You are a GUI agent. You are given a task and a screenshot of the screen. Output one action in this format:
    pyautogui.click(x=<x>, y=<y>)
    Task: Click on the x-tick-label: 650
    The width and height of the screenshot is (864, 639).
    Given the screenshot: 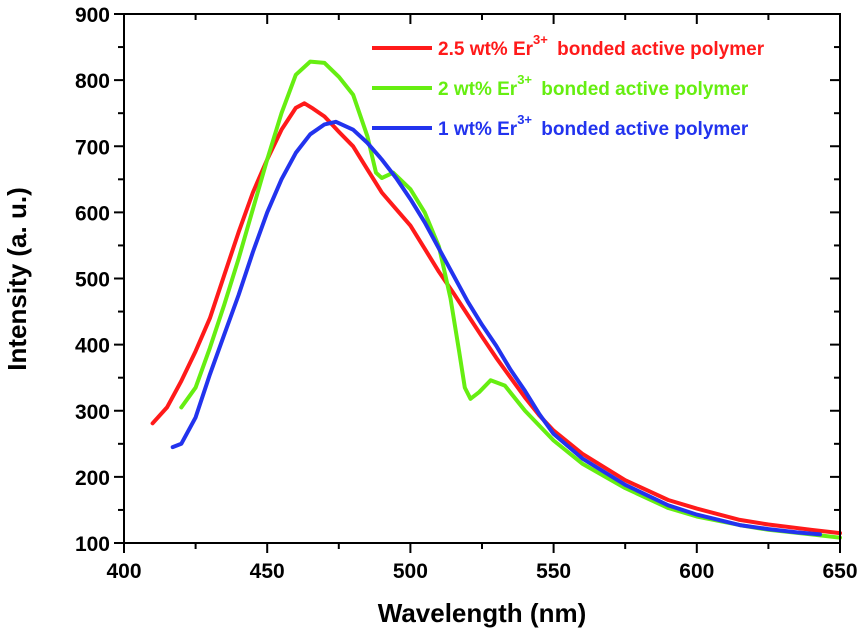 What is the action you would take?
    pyautogui.click(x=839, y=571)
    